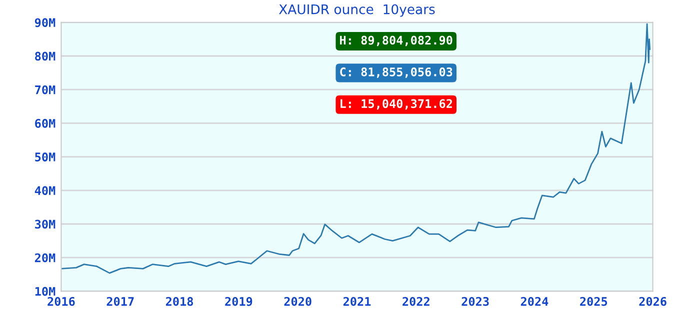  I want to click on x-tick-label: 2016, so click(61, 301).